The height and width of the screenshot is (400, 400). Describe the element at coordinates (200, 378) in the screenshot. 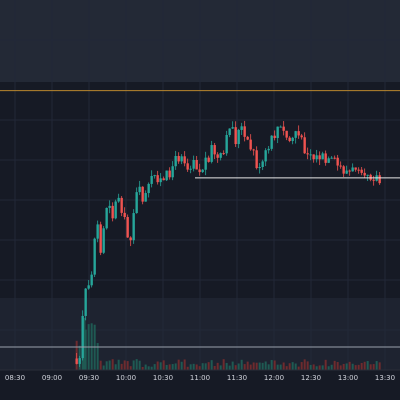

I see `x-tick-label: 11:00` at that location.